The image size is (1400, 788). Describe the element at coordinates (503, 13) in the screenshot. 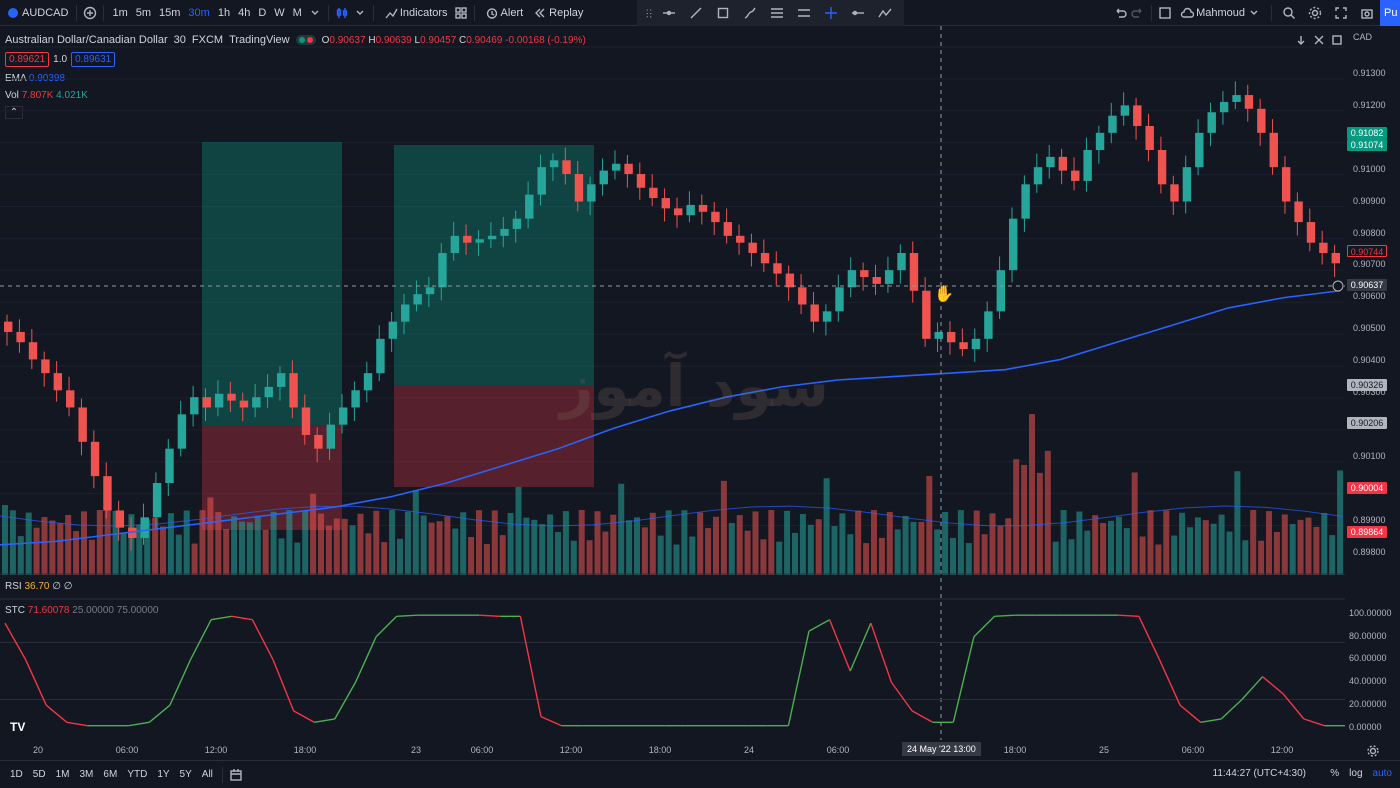

I see `alert-button: Alert` at that location.